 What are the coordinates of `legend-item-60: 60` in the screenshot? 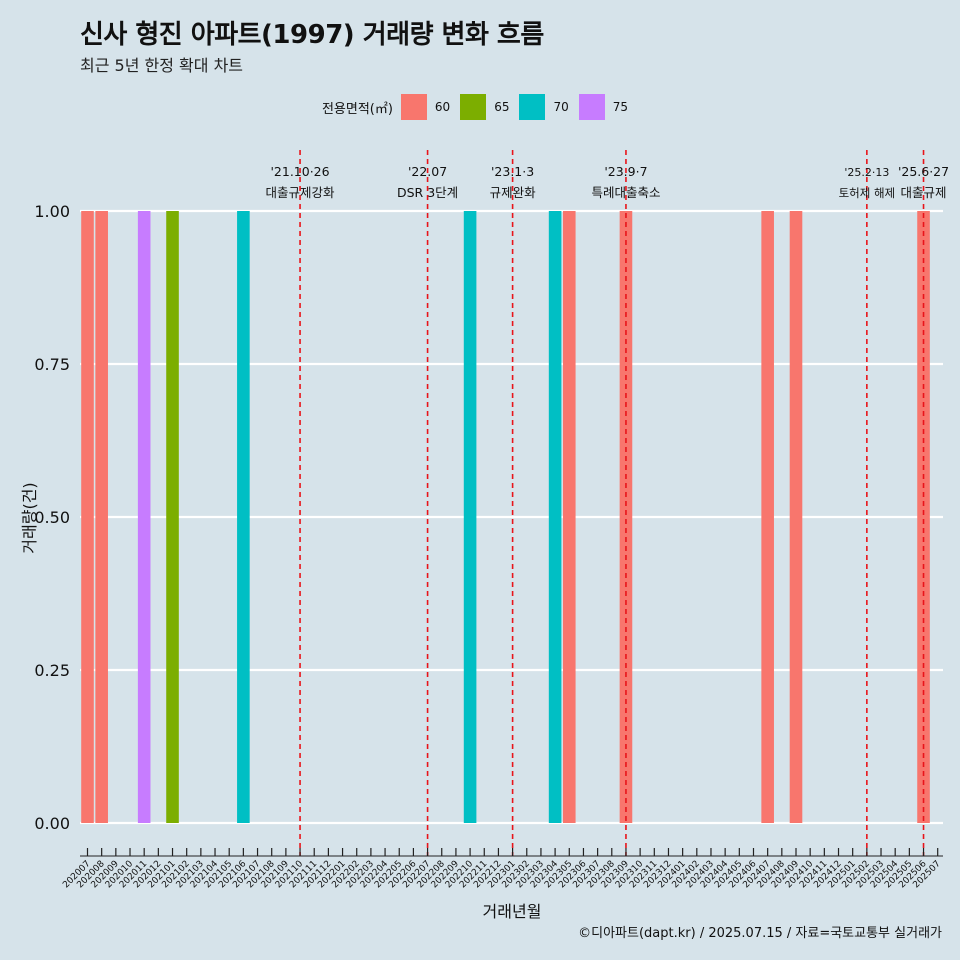 It's located at (425, 107).